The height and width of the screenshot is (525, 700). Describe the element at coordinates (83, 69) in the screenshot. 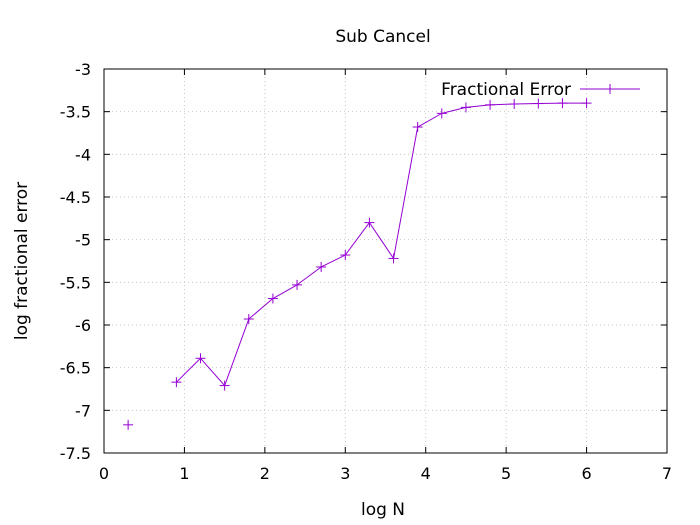

I see `y-tick-label: -3` at that location.